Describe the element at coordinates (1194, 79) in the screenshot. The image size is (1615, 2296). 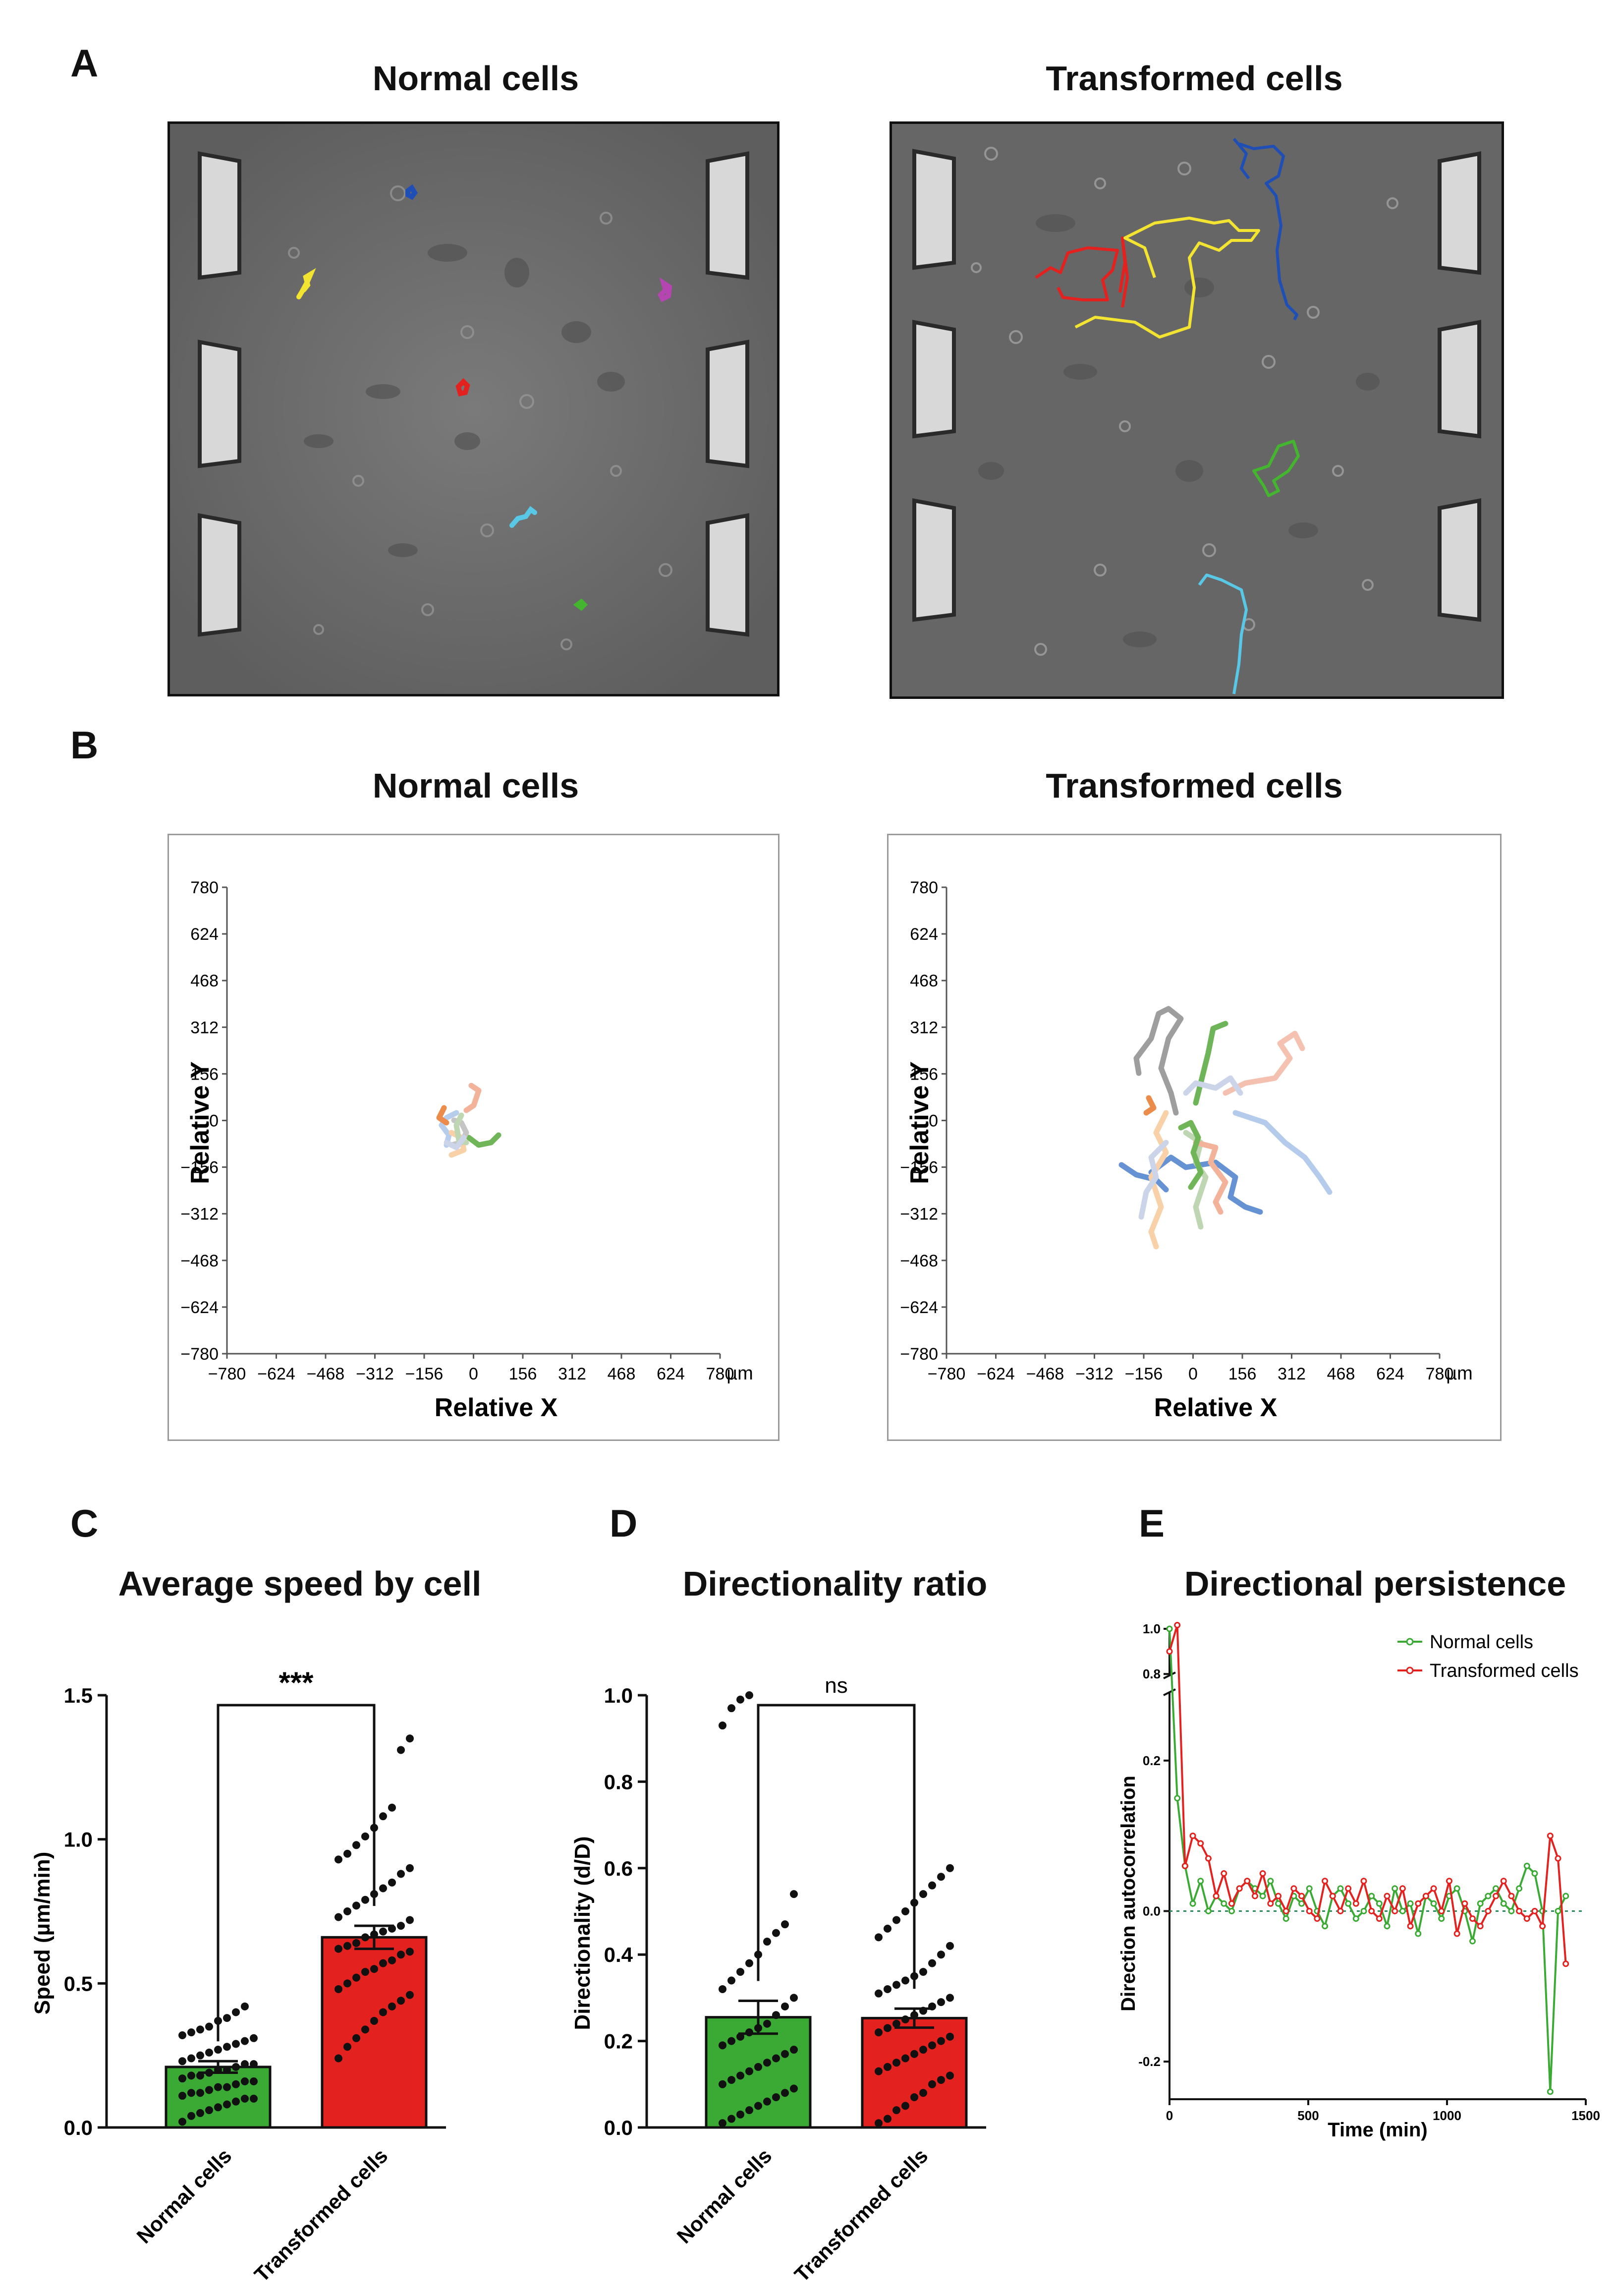
I see `panel-a-transformed-title: Transformed cells` at that location.